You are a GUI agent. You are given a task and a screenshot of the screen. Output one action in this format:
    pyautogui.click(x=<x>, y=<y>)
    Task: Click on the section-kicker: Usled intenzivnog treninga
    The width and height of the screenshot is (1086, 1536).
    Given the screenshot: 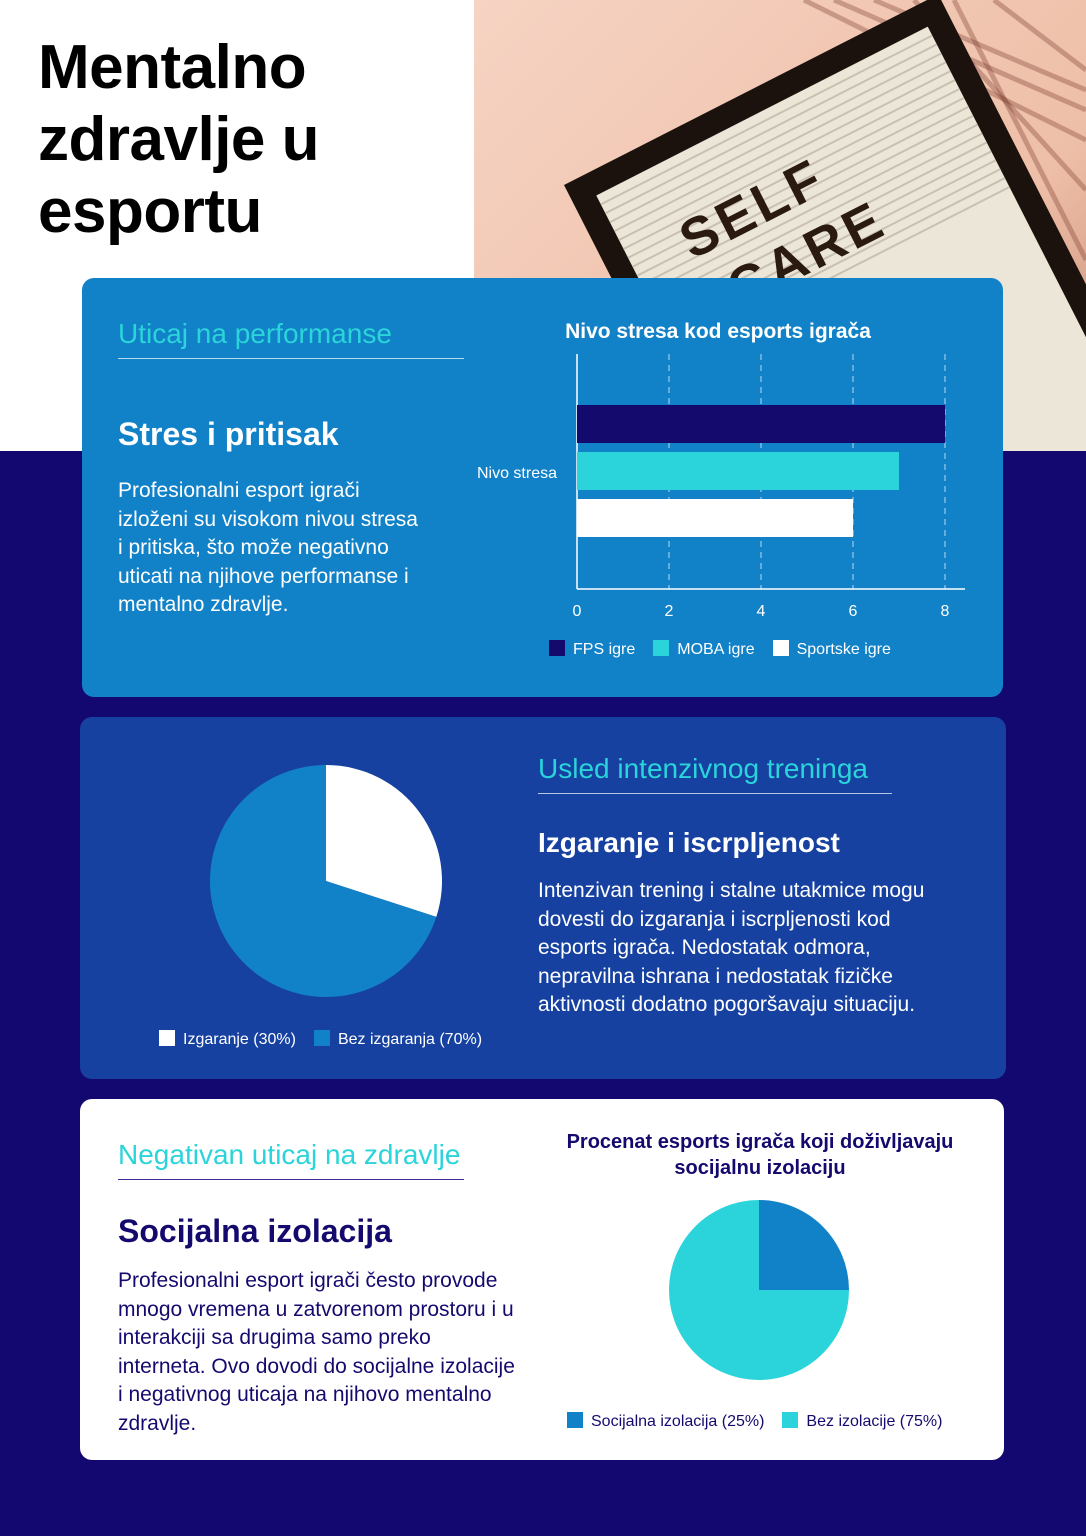 What is the action you would take?
    pyautogui.click(x=715, y=773)
    